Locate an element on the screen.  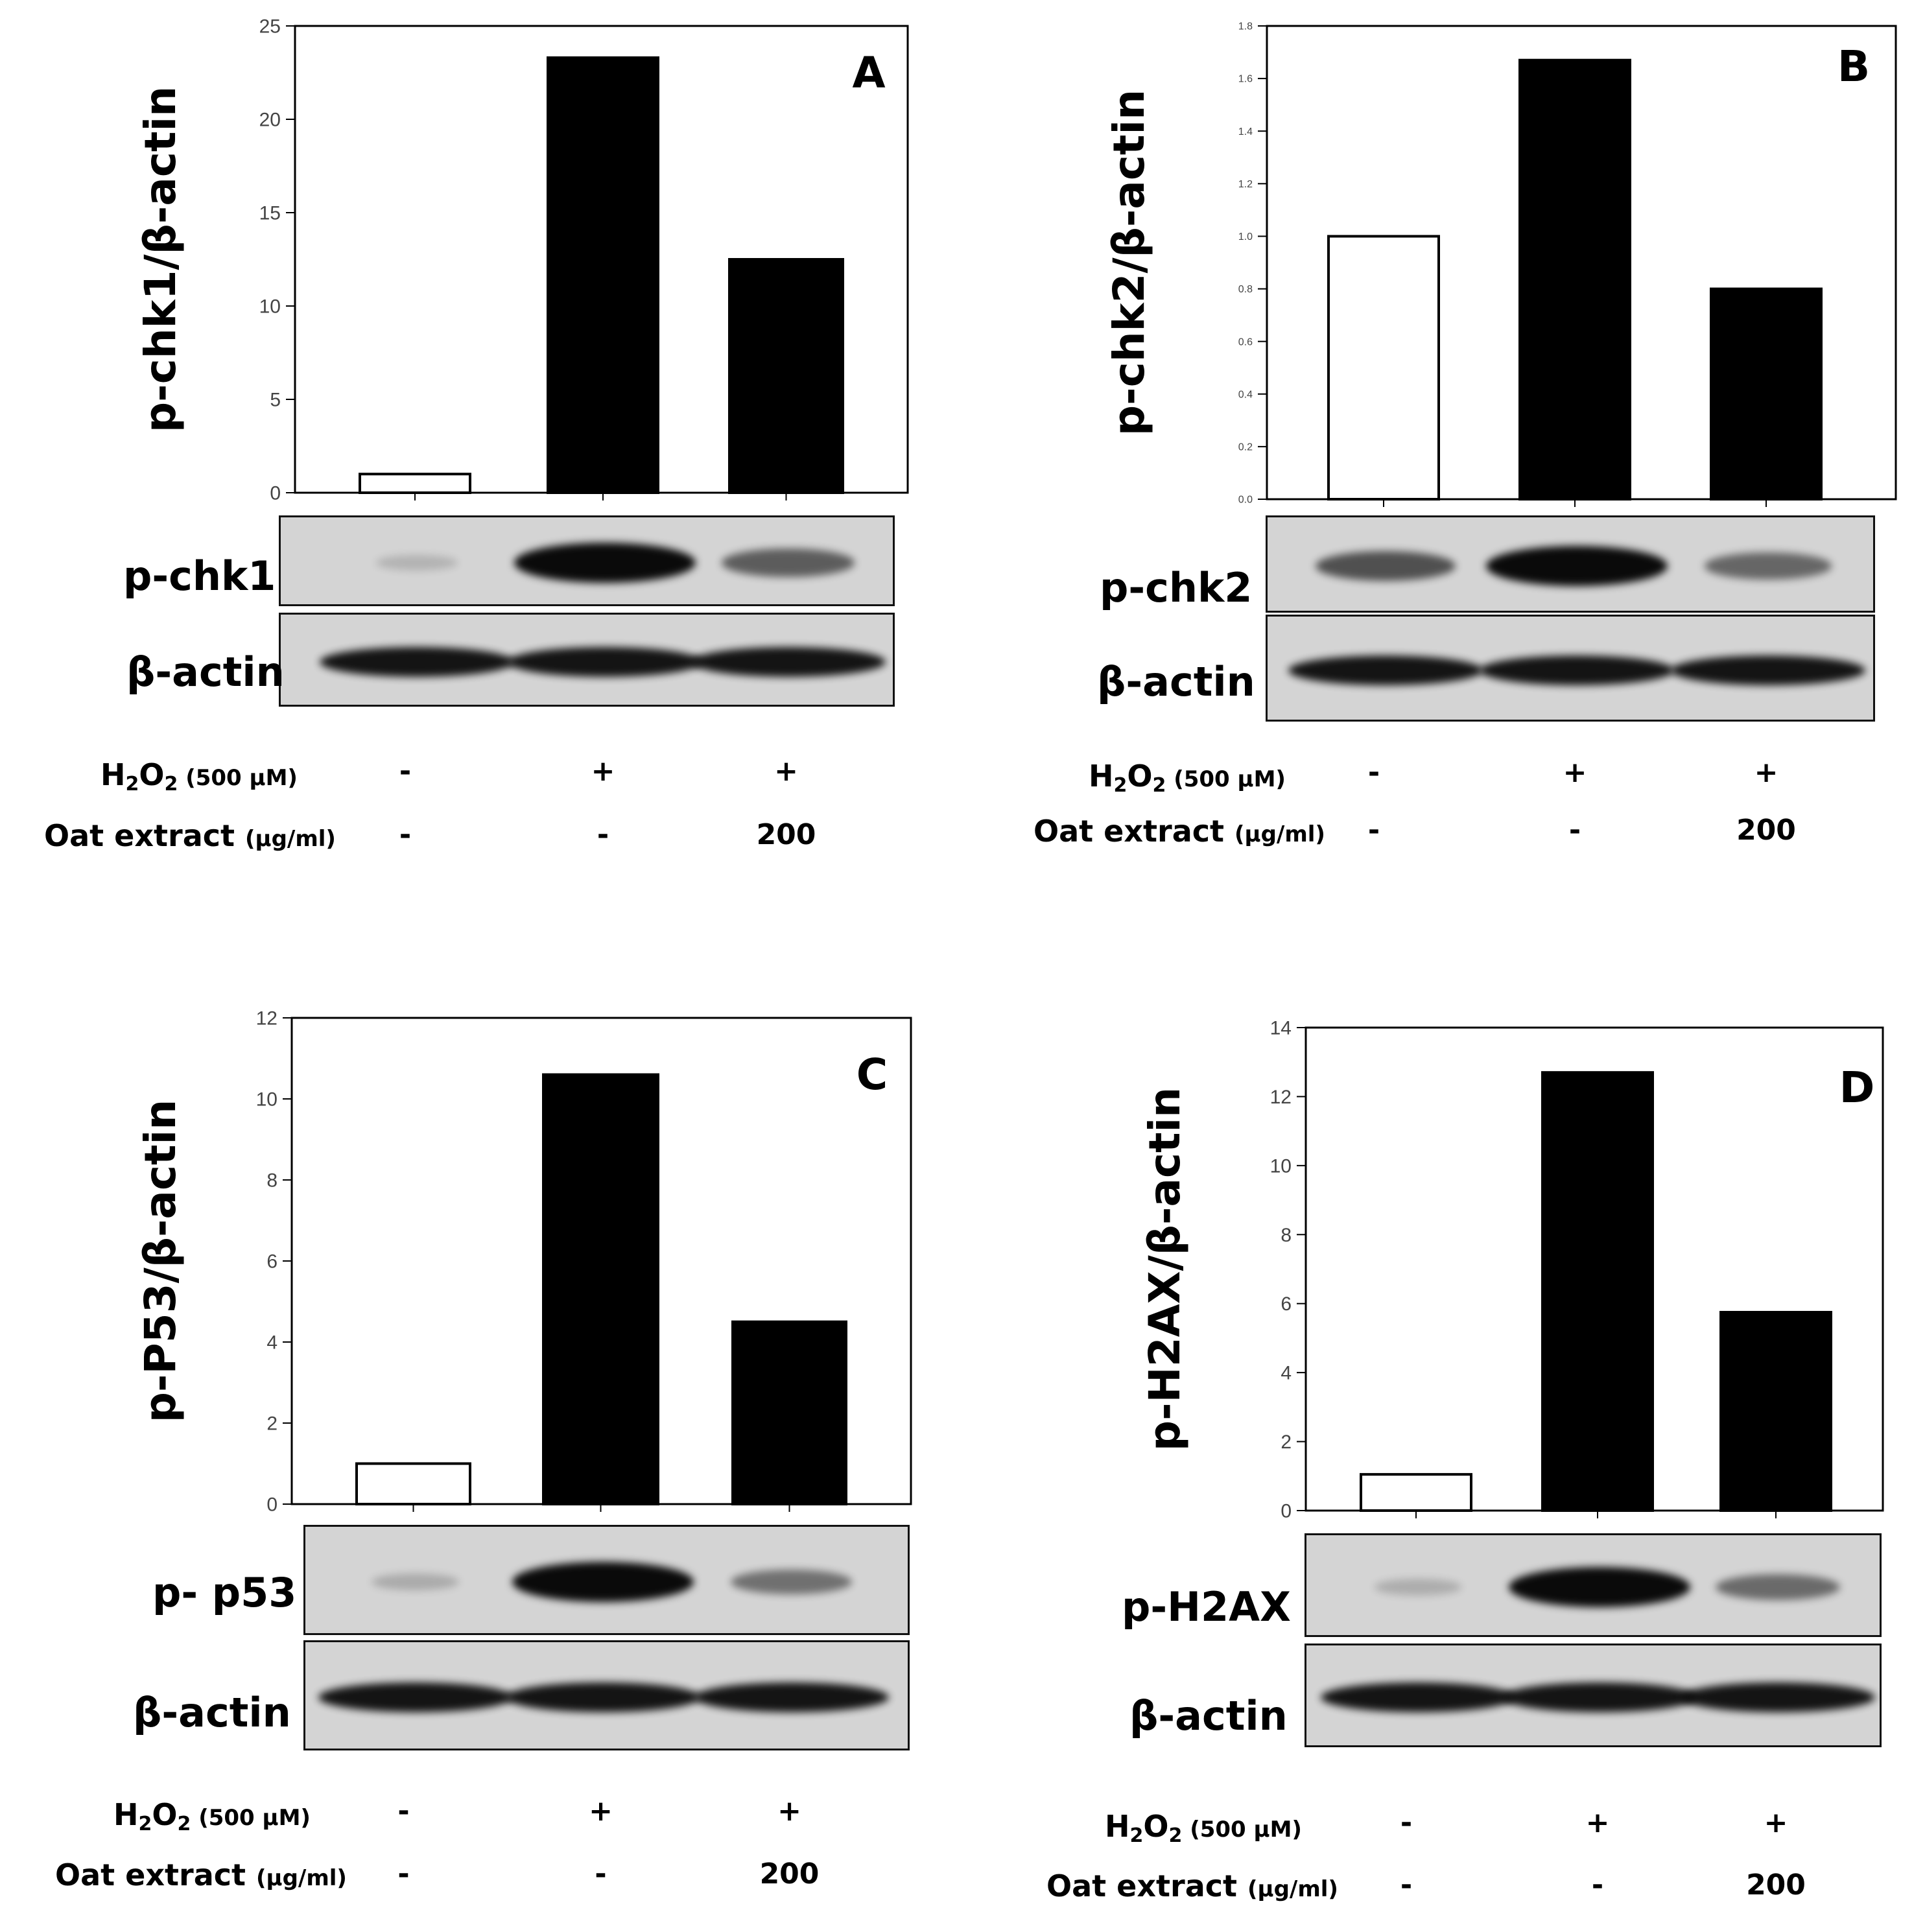
y-tick-label: 4 is located at coordinates (1286, 1374).